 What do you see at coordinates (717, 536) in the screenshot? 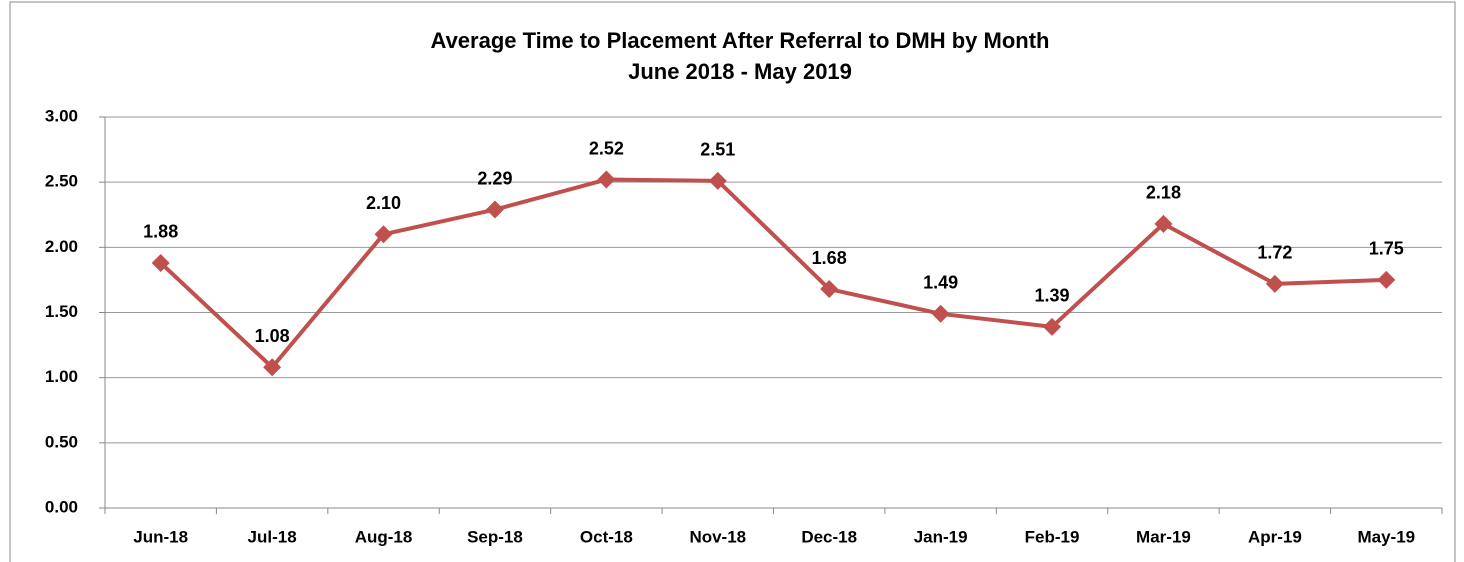
I see `x-tick-label: Nov-18` at bounding box center [717, 536].